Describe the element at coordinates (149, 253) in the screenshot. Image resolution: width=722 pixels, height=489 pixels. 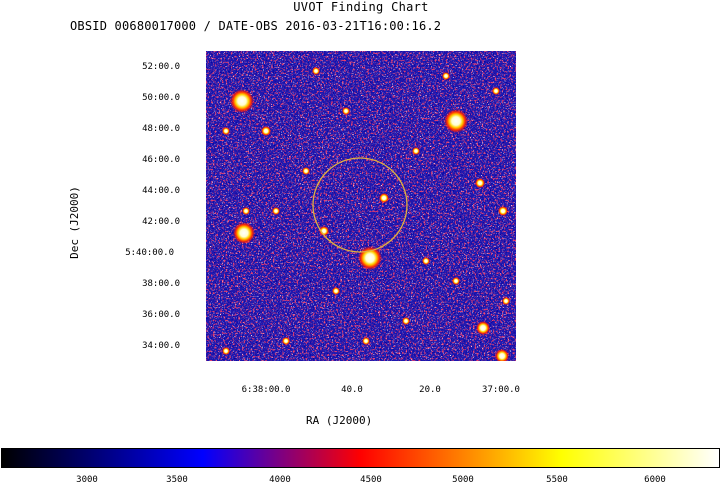
I see `dec-tick-label: 5:40:00.0` at that location.